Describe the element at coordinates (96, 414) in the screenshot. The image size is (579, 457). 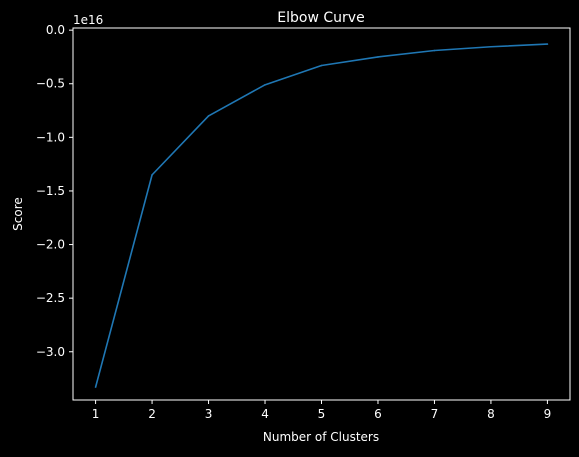
I see `x-tick-label: 1` at that location.